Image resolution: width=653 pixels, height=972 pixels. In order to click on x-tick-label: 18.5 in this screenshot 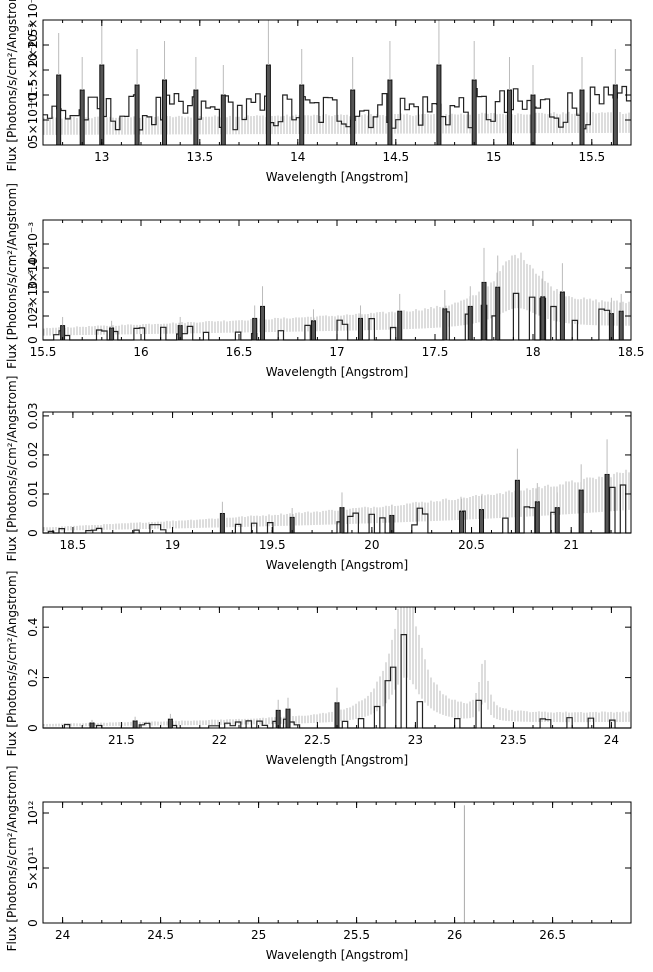, I will do `click(631, 352)`.